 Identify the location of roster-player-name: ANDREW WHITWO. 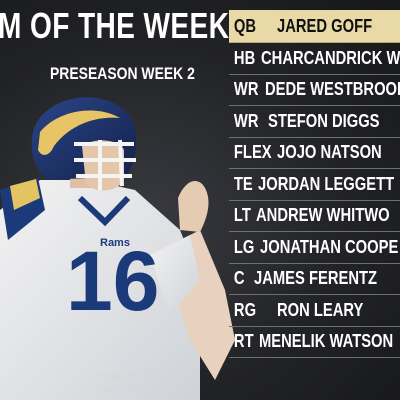
(322, 215).